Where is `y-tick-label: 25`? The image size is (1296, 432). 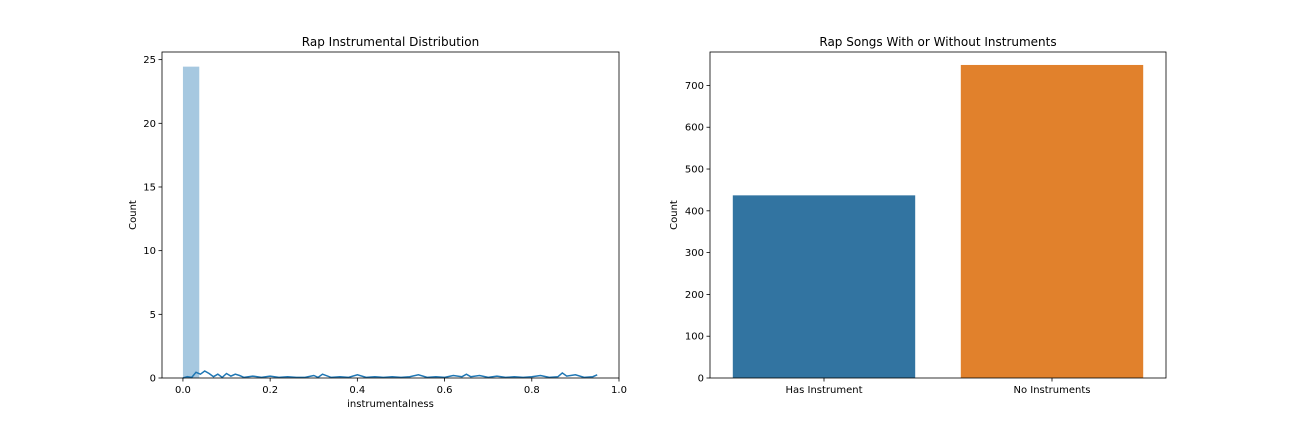
y-tick-label: 25 is located at coordinates (149, 60).